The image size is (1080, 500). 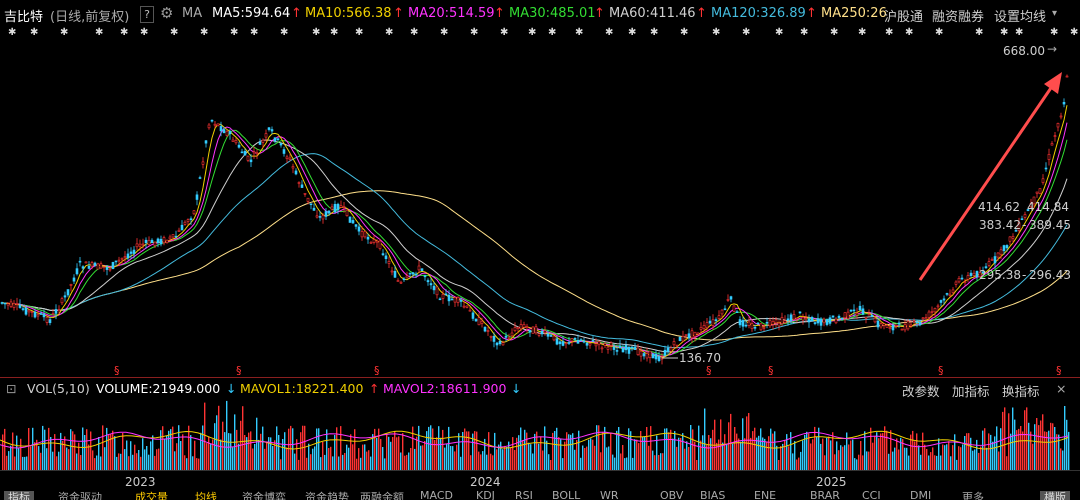 I want to click on indicator-tab: 均线, so click(x=206, y=495).